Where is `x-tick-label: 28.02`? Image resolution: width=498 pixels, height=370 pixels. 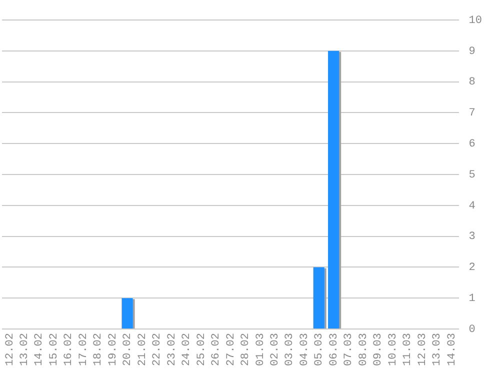
x-tick-label: 28.02 is located at coordinates (246, 349).